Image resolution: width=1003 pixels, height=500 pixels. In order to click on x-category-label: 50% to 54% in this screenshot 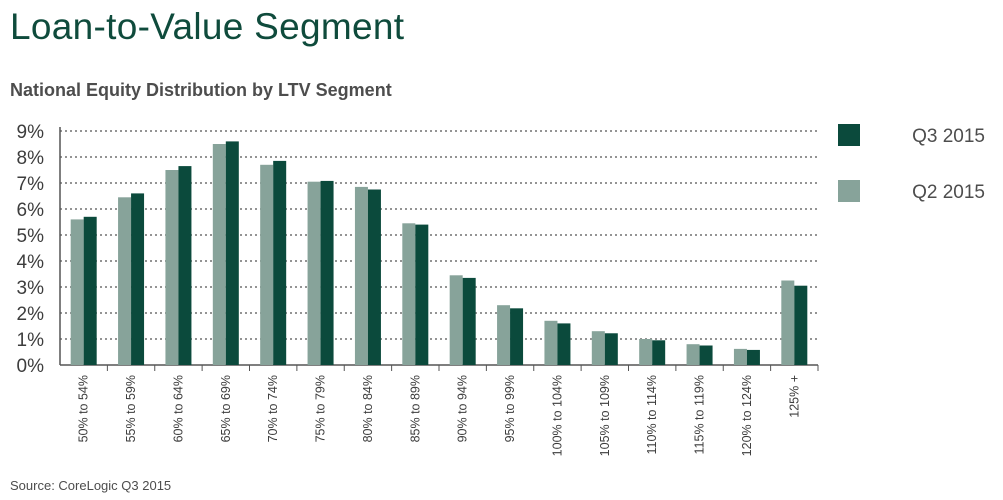, I will do `click(84, 408)`.